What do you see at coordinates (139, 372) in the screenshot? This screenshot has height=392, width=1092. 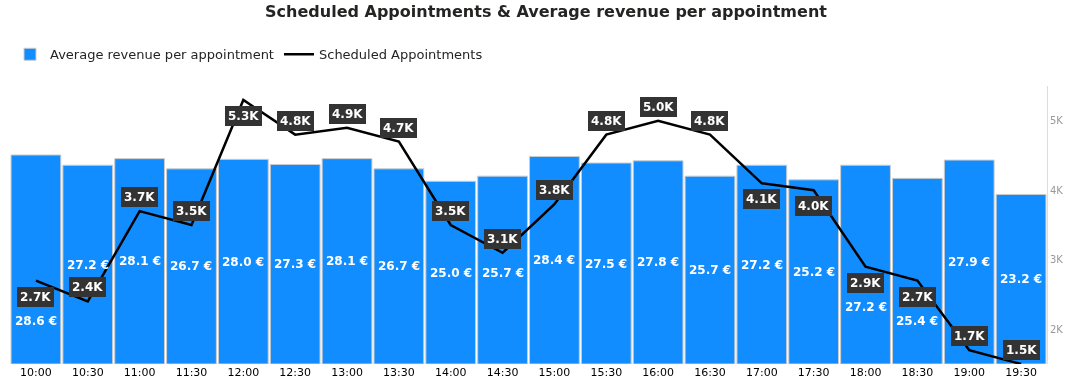 I see `x-tick-label: 11:00` at bounding box center [139, 372].